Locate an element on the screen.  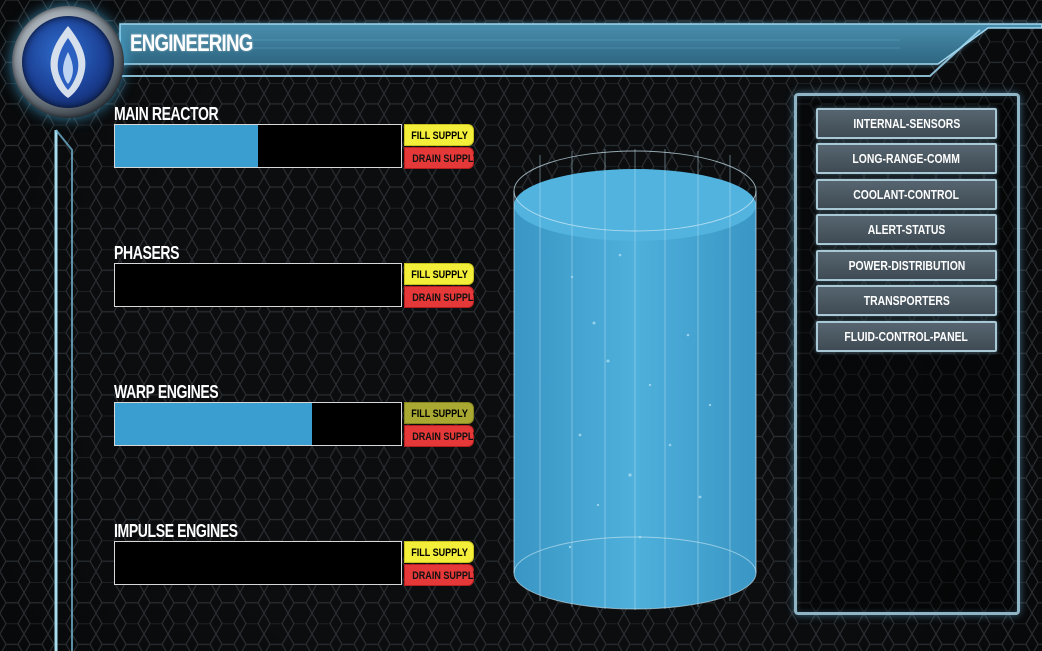
logo is located at coordinates (68, 62).